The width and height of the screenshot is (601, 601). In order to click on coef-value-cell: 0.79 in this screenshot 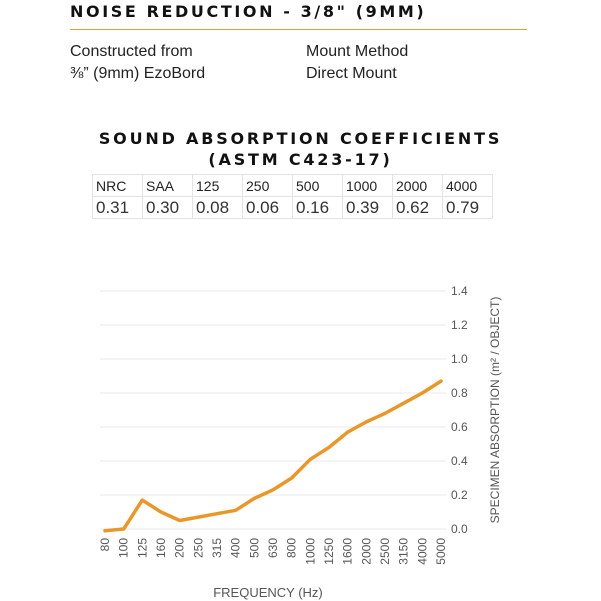, I will do `click(467, 207)`.